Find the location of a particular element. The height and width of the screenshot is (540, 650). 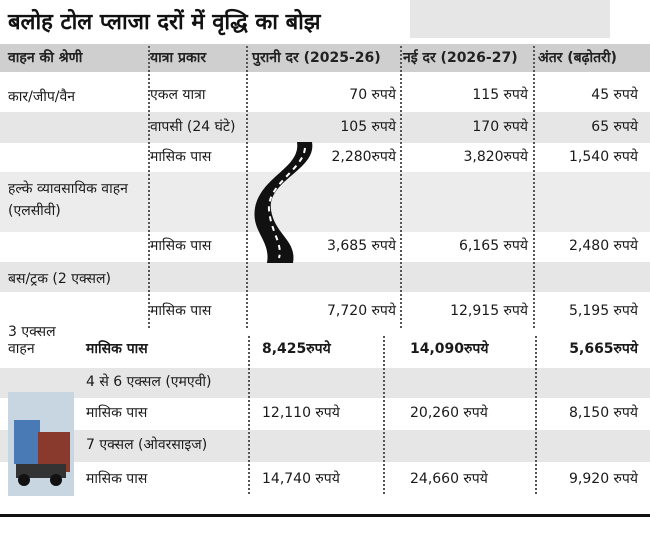

category-cell: 4 से 6 एक्सल (एमएवी) is located at coordinates (149, 382).